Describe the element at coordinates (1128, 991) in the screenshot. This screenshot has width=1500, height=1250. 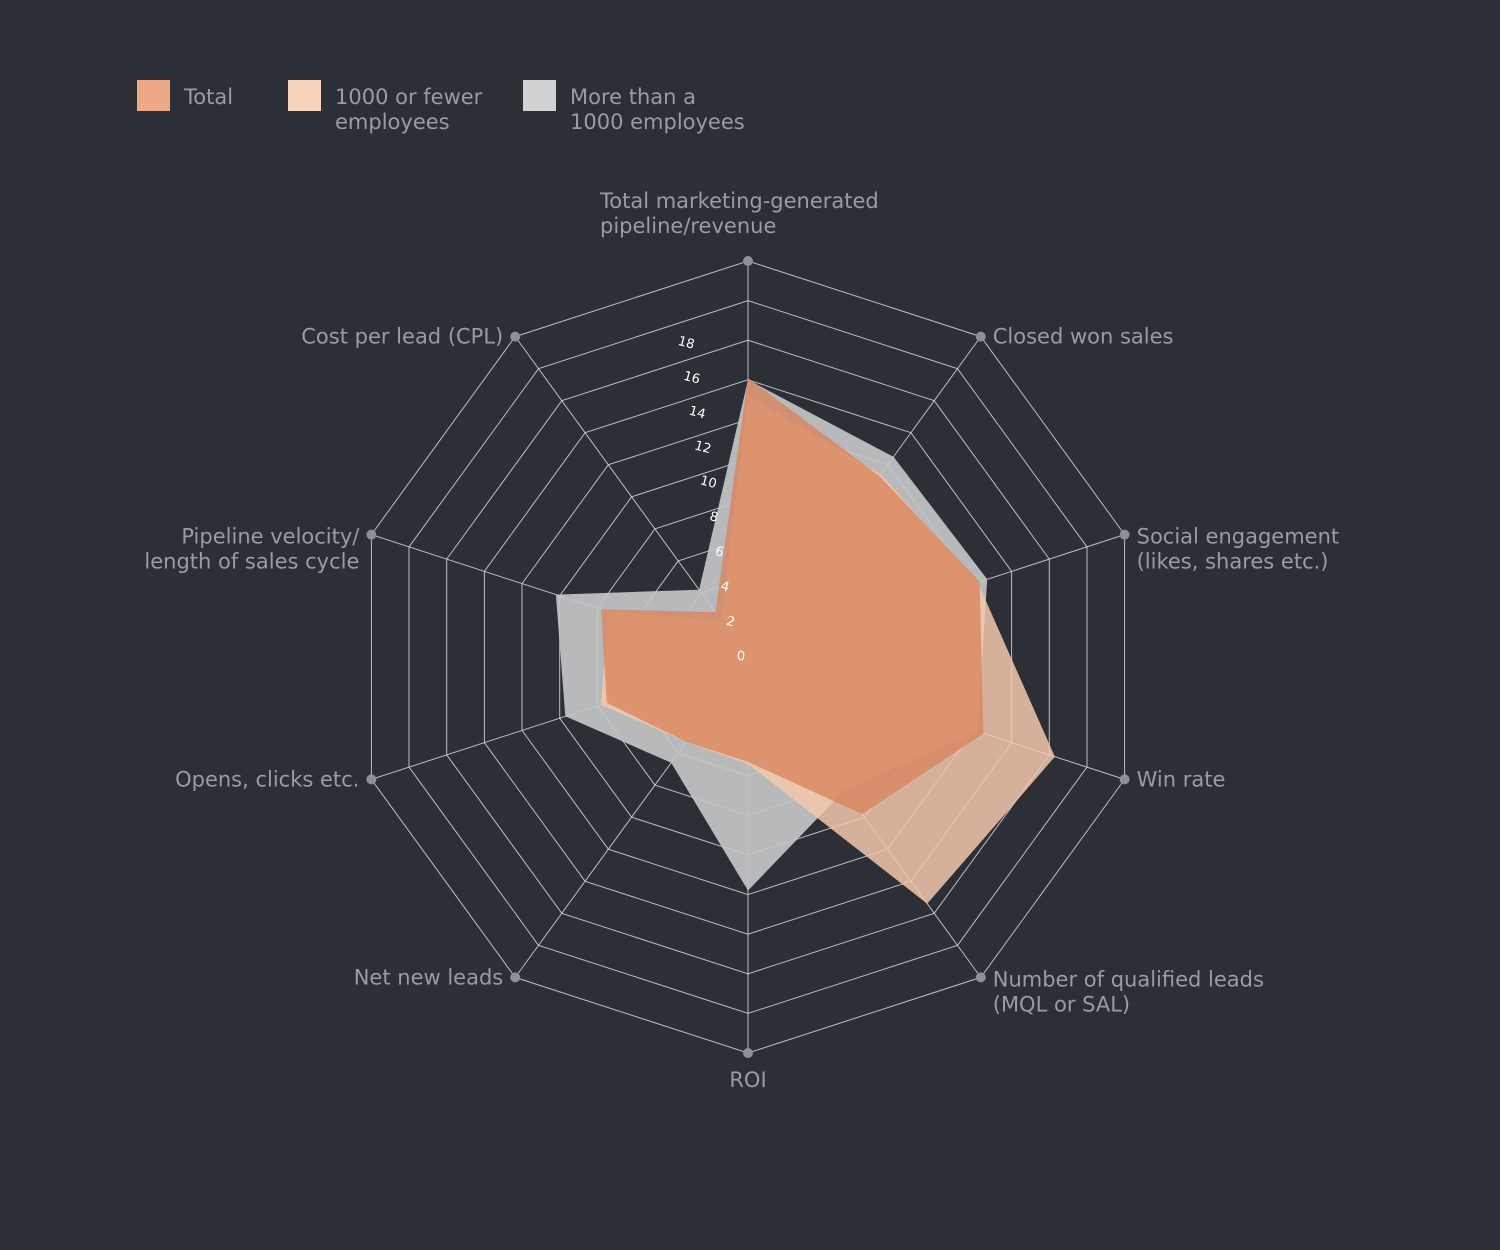
I see `axis-label: Number of qualified leads (MQL or SAL)` at that location.